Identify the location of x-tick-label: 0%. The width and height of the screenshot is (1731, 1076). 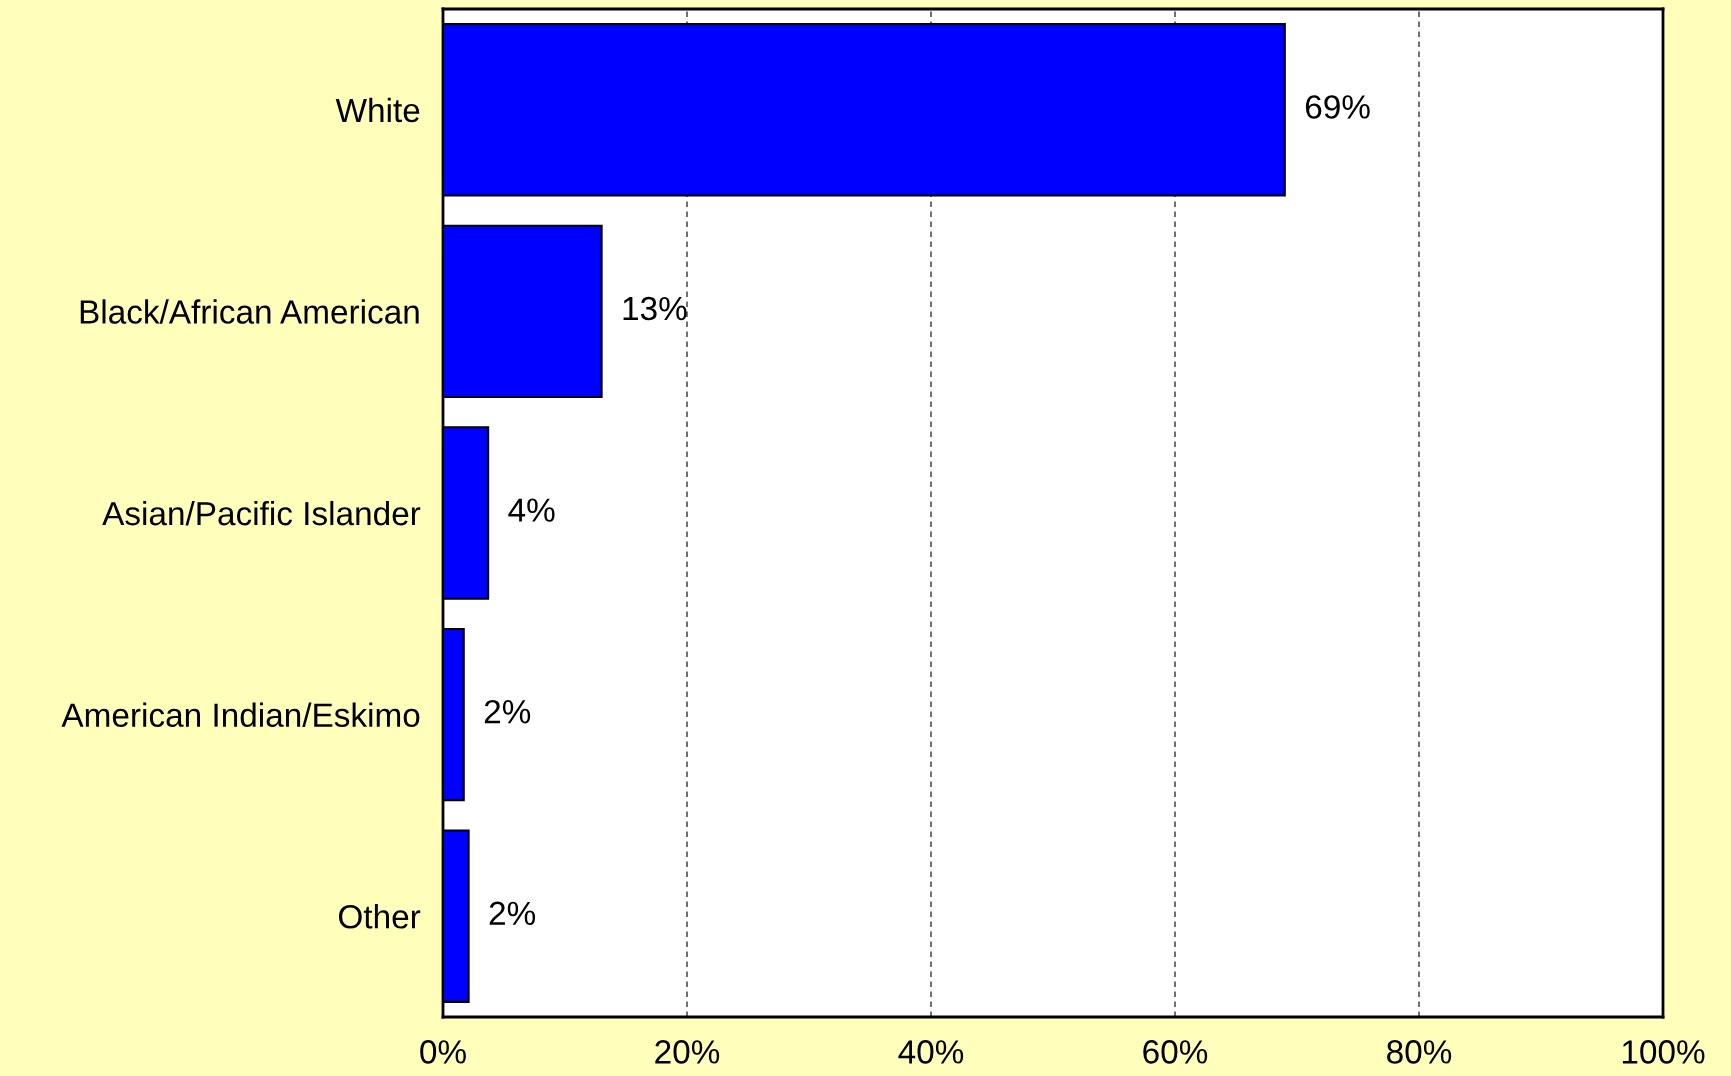
(443, 1052).